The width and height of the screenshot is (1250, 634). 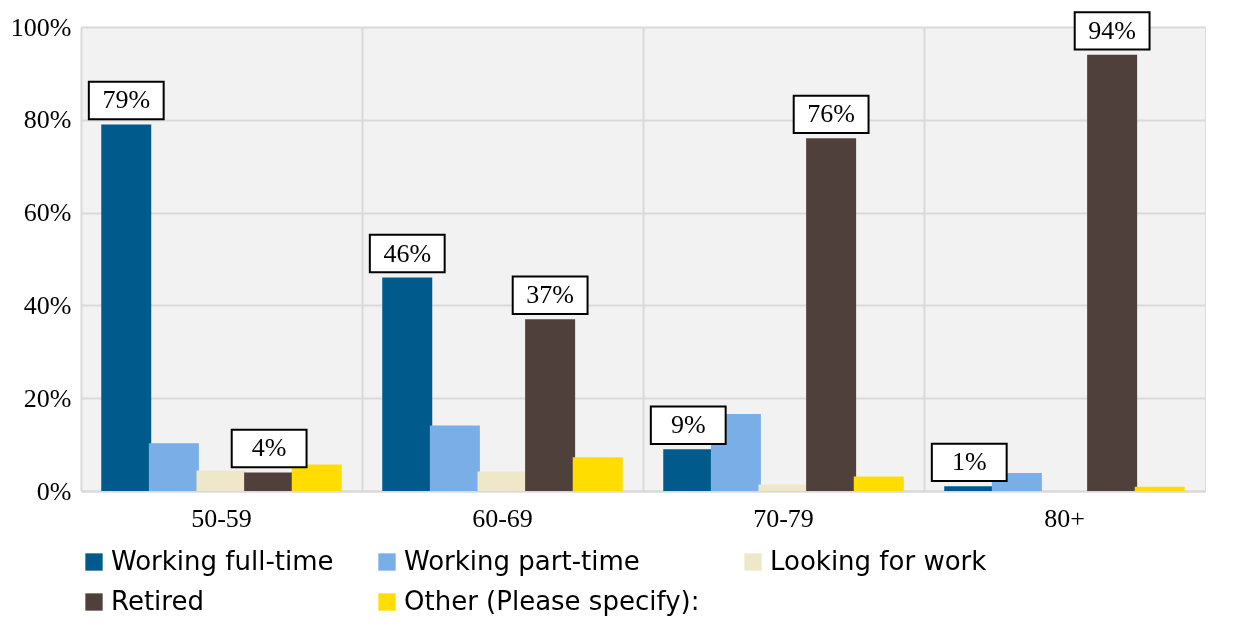 I want to click on data-label: 94%, so click(x=1112, y=30).